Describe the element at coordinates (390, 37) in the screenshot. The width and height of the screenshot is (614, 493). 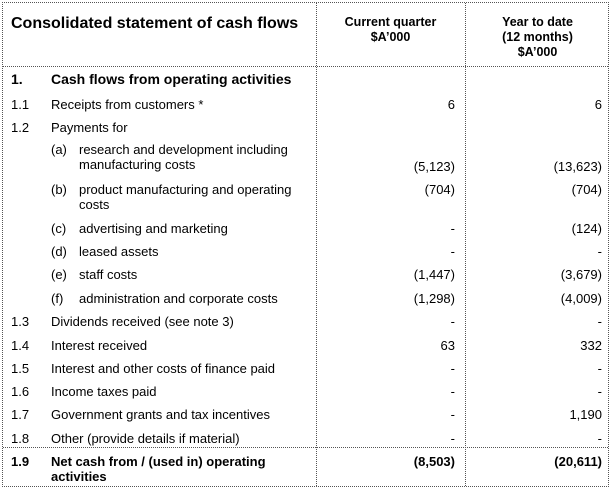
I see `current-quarter-header-line2: $A’000` at that location.